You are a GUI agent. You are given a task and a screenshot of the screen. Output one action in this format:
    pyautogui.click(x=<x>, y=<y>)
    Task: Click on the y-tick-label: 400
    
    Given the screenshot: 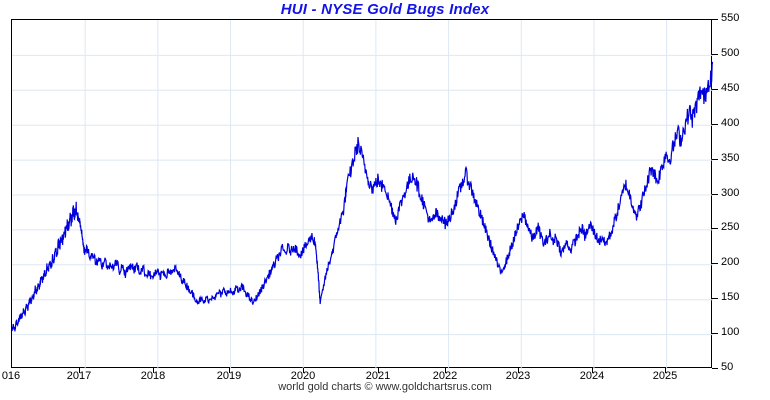 What is the action you would take?
    pyautogui.click(x=730, y=122)
    